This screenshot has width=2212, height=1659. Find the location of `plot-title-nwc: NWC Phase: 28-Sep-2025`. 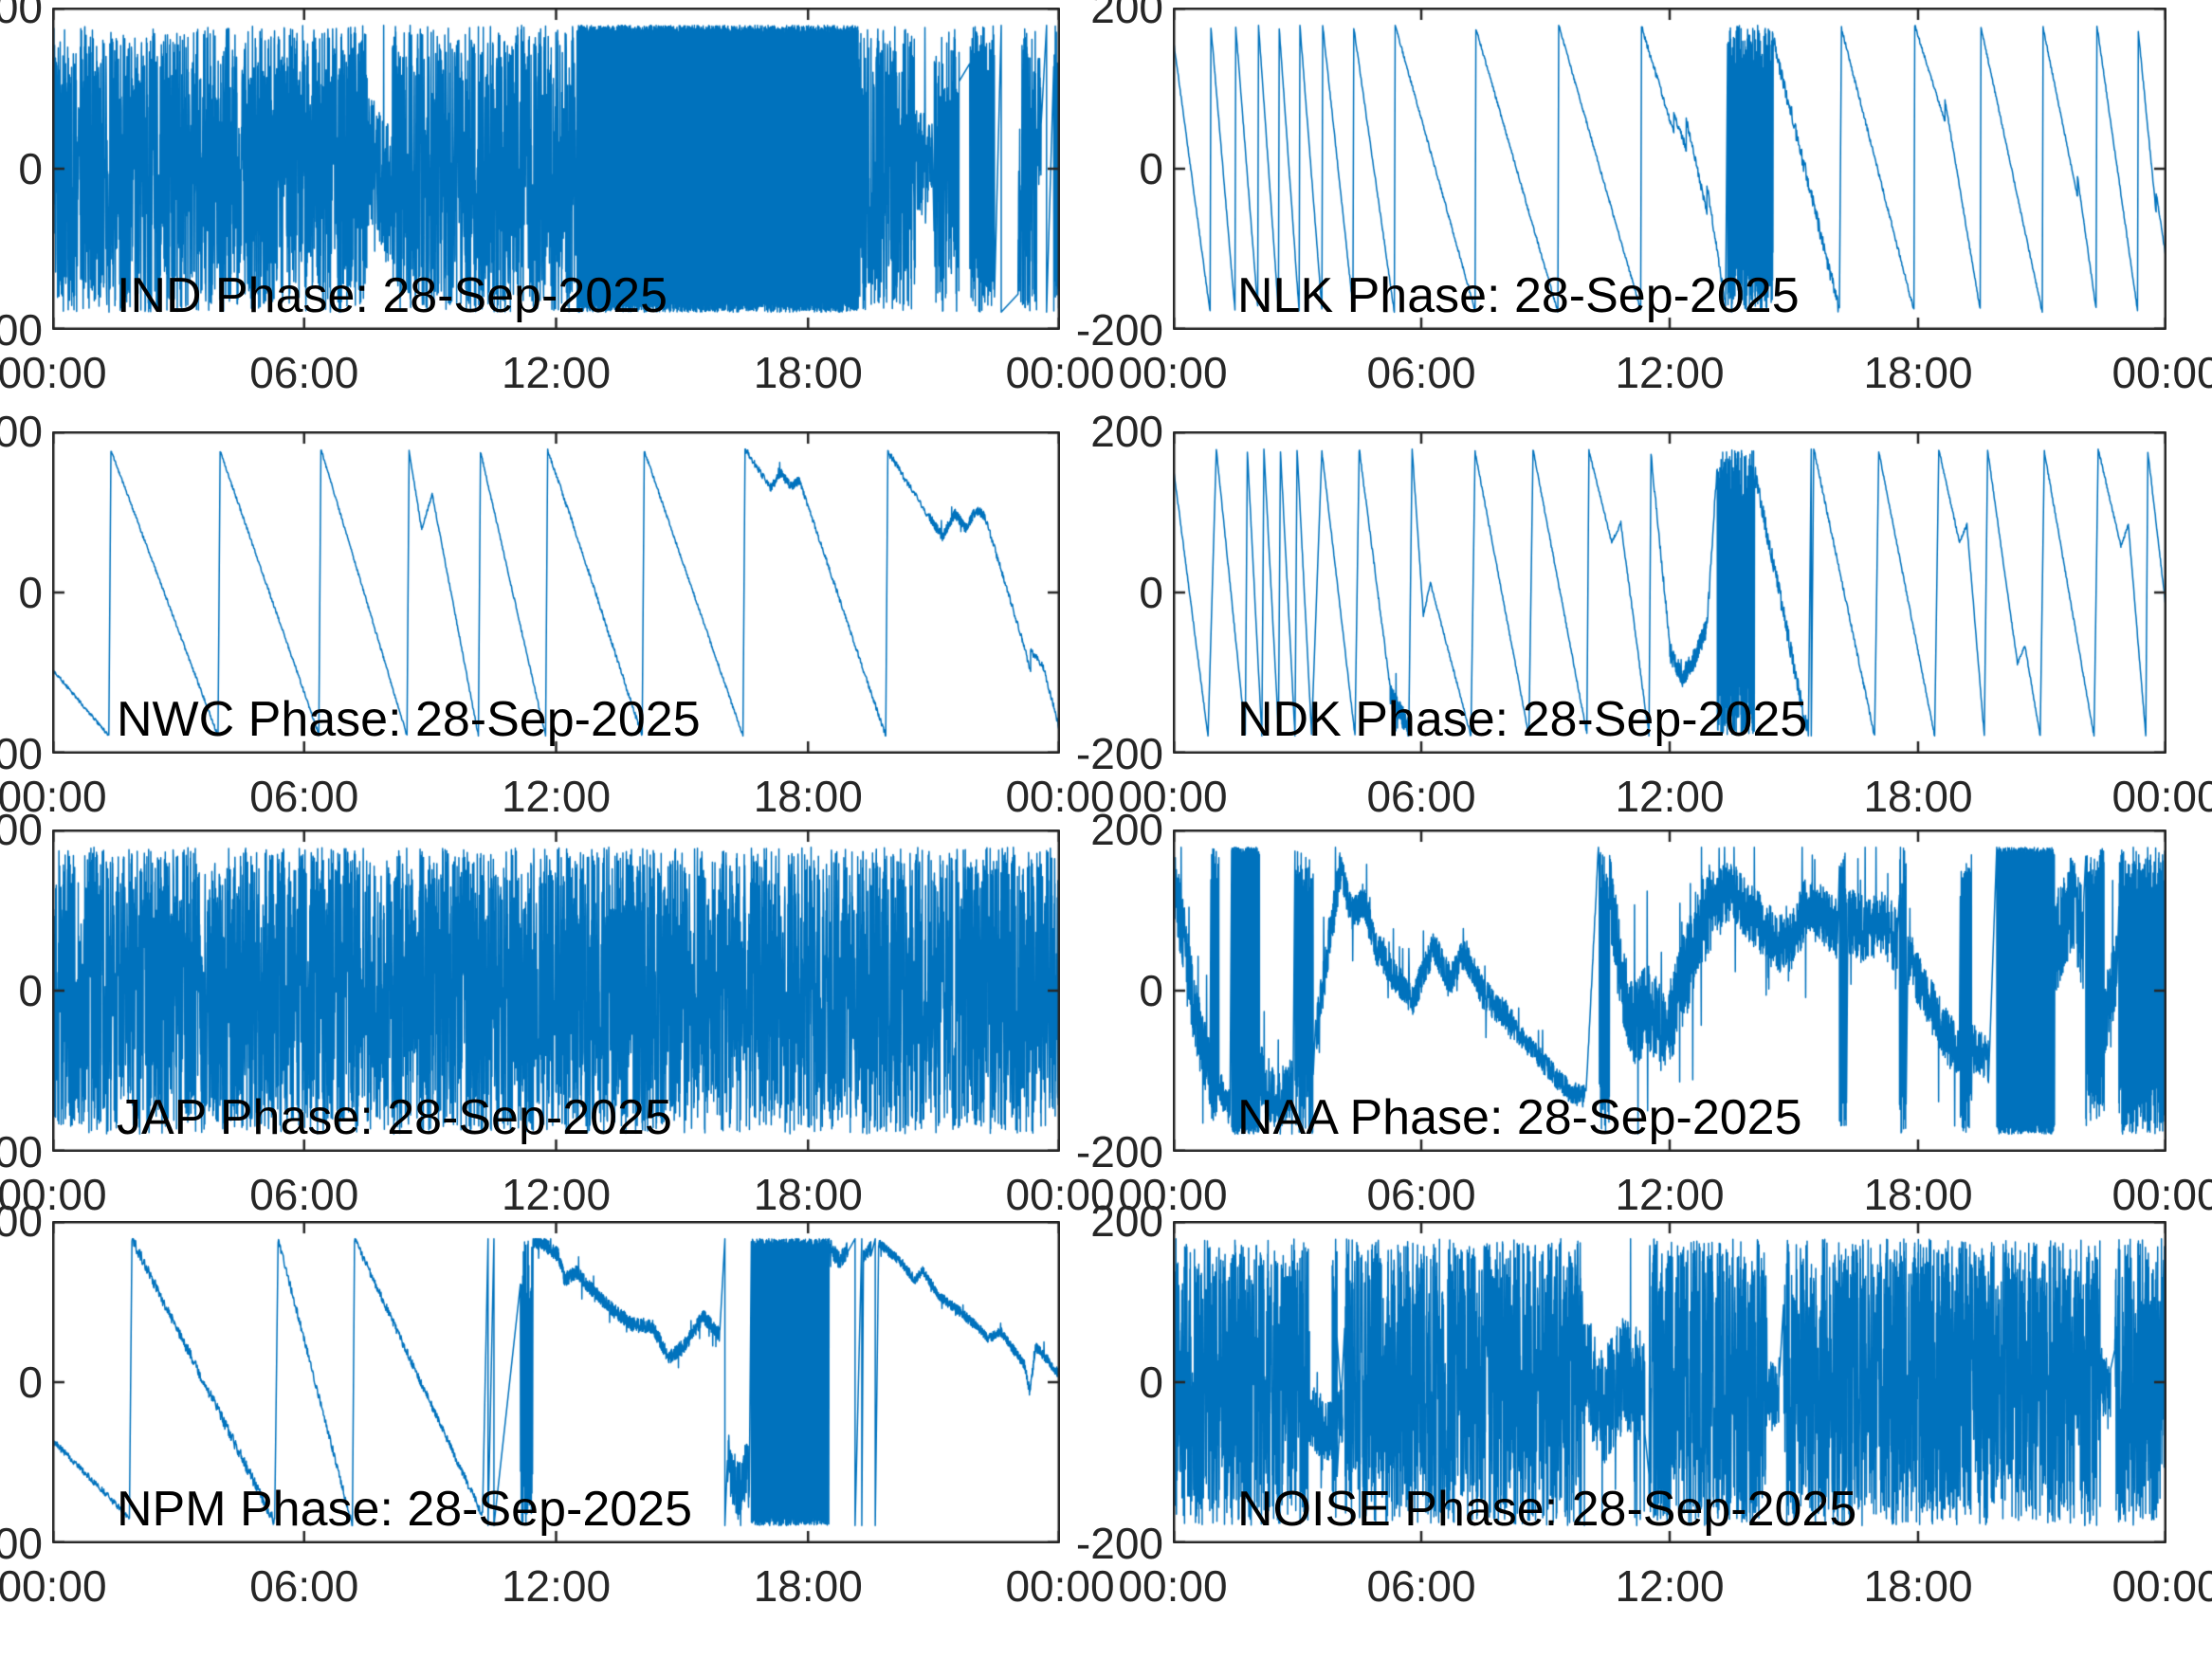

plot-title-nwc: NWC Phase: 28-Sep-2025 is located at coordinates (409, 719).